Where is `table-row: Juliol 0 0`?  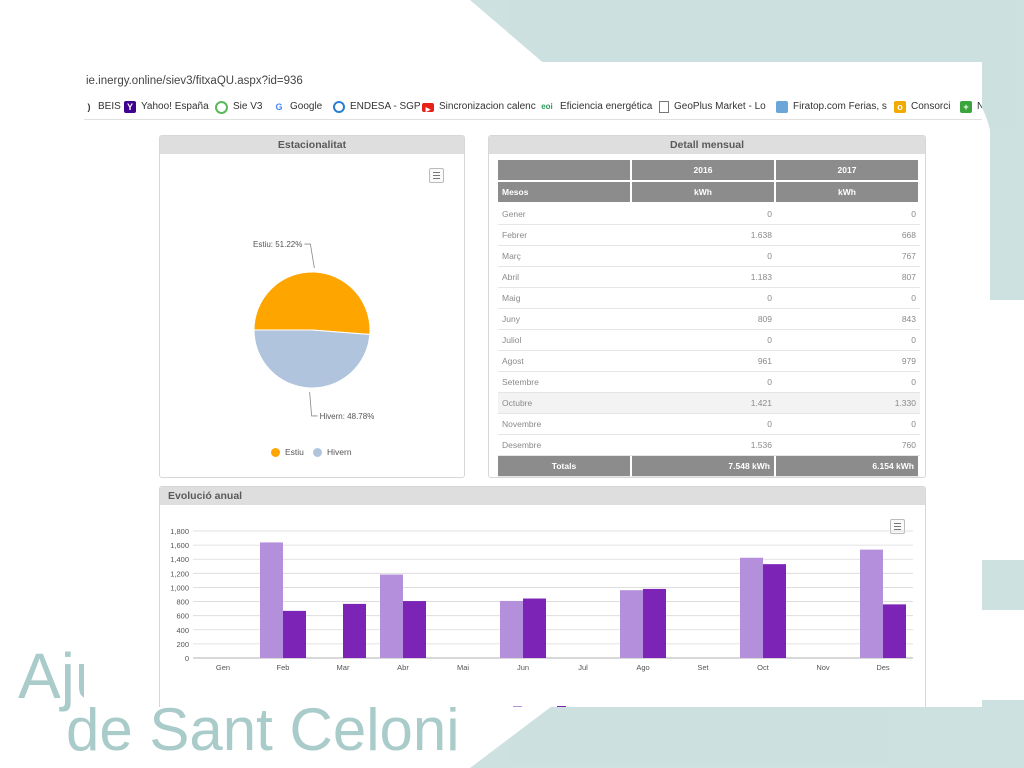
table-row: Juliol 0 0 is located at coordinates (709, 340).